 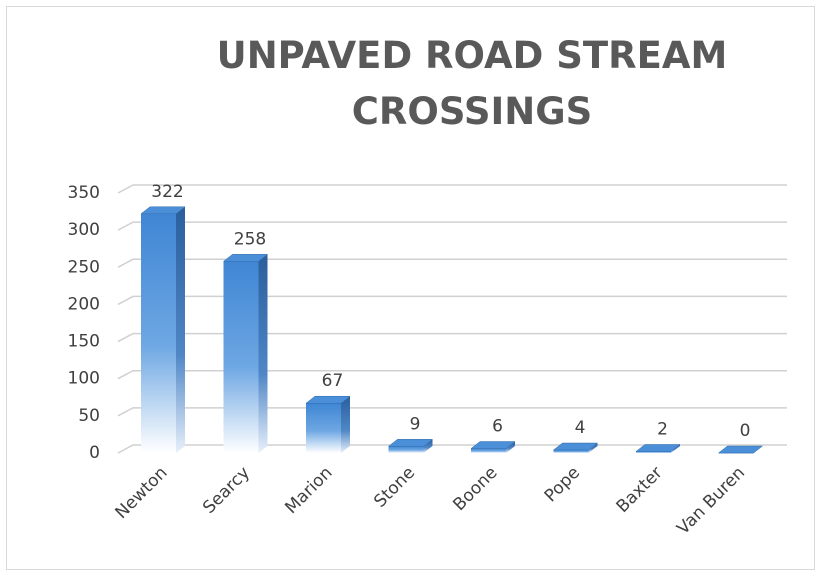 What do you see at coordinates (94, 453) in the screenshot?
I see `y-tick-label: 0` at bounding box center [94, 453].